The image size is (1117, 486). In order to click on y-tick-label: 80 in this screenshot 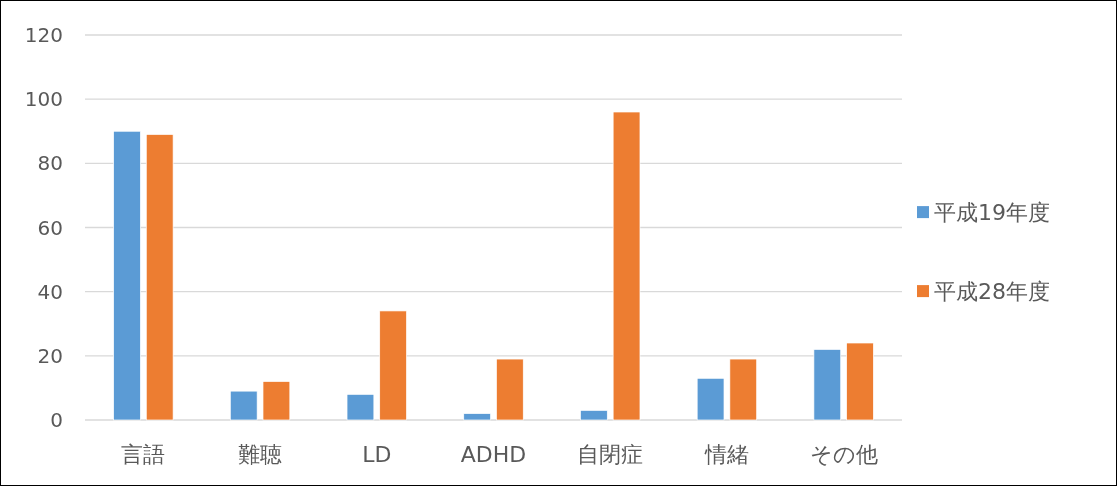, I will do `click(50, 163)`.